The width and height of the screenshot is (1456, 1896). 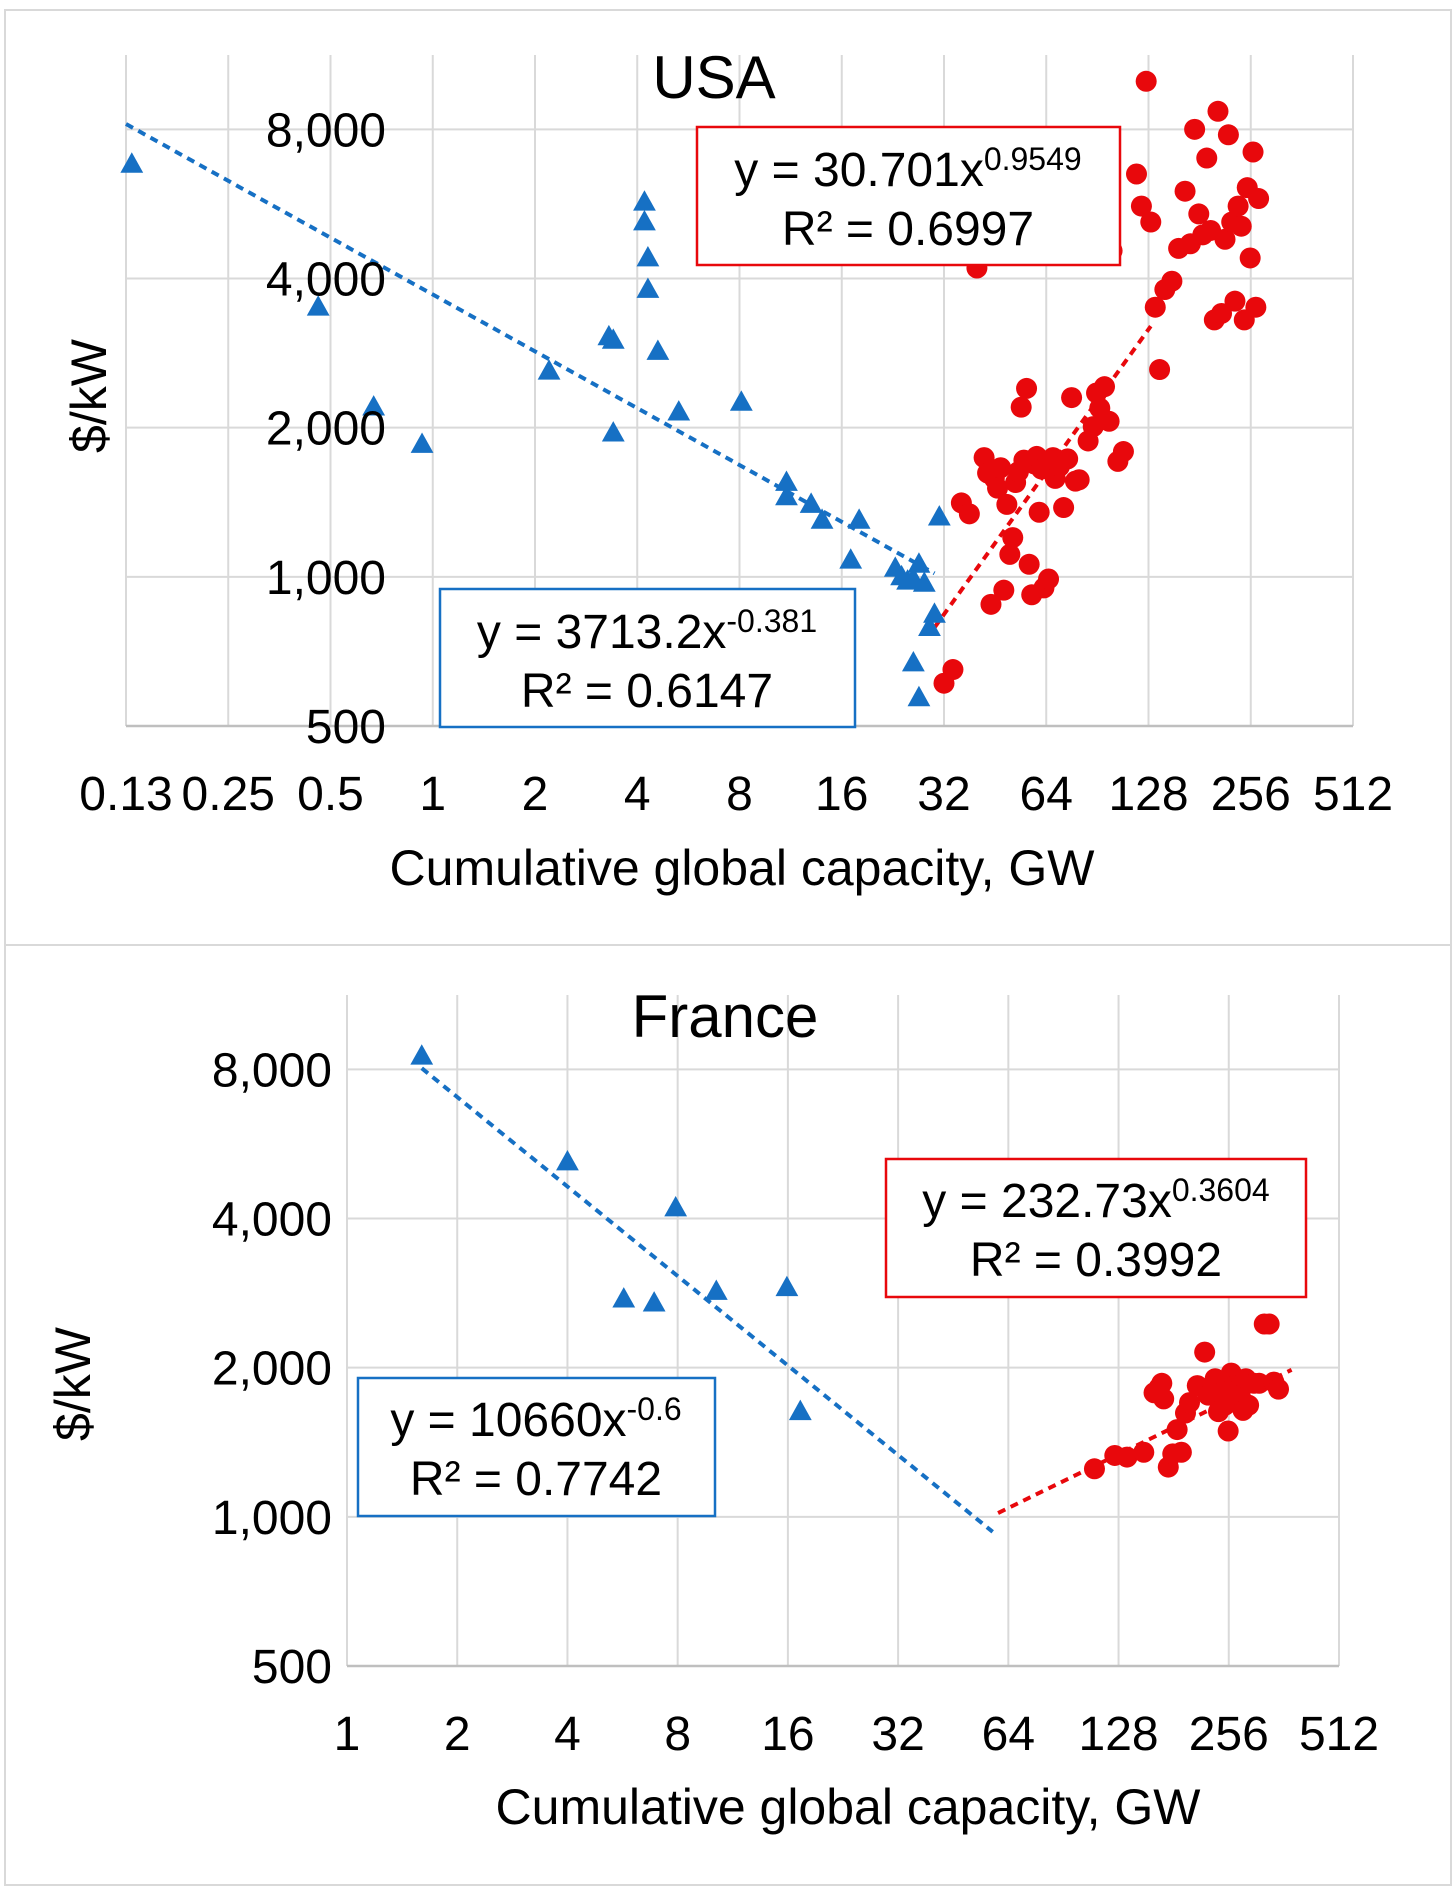 What do you see at coordinates (907, 169) in the screenshot?
I see `usa-late-fit-equation: y = 30.701x0.9549` at bounding box center [907, 169].